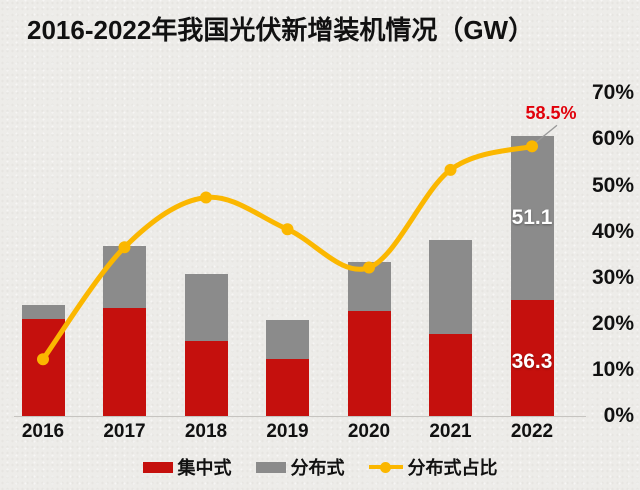  I want to click on x-axis-label-2022: 2022, so click(532, 431).